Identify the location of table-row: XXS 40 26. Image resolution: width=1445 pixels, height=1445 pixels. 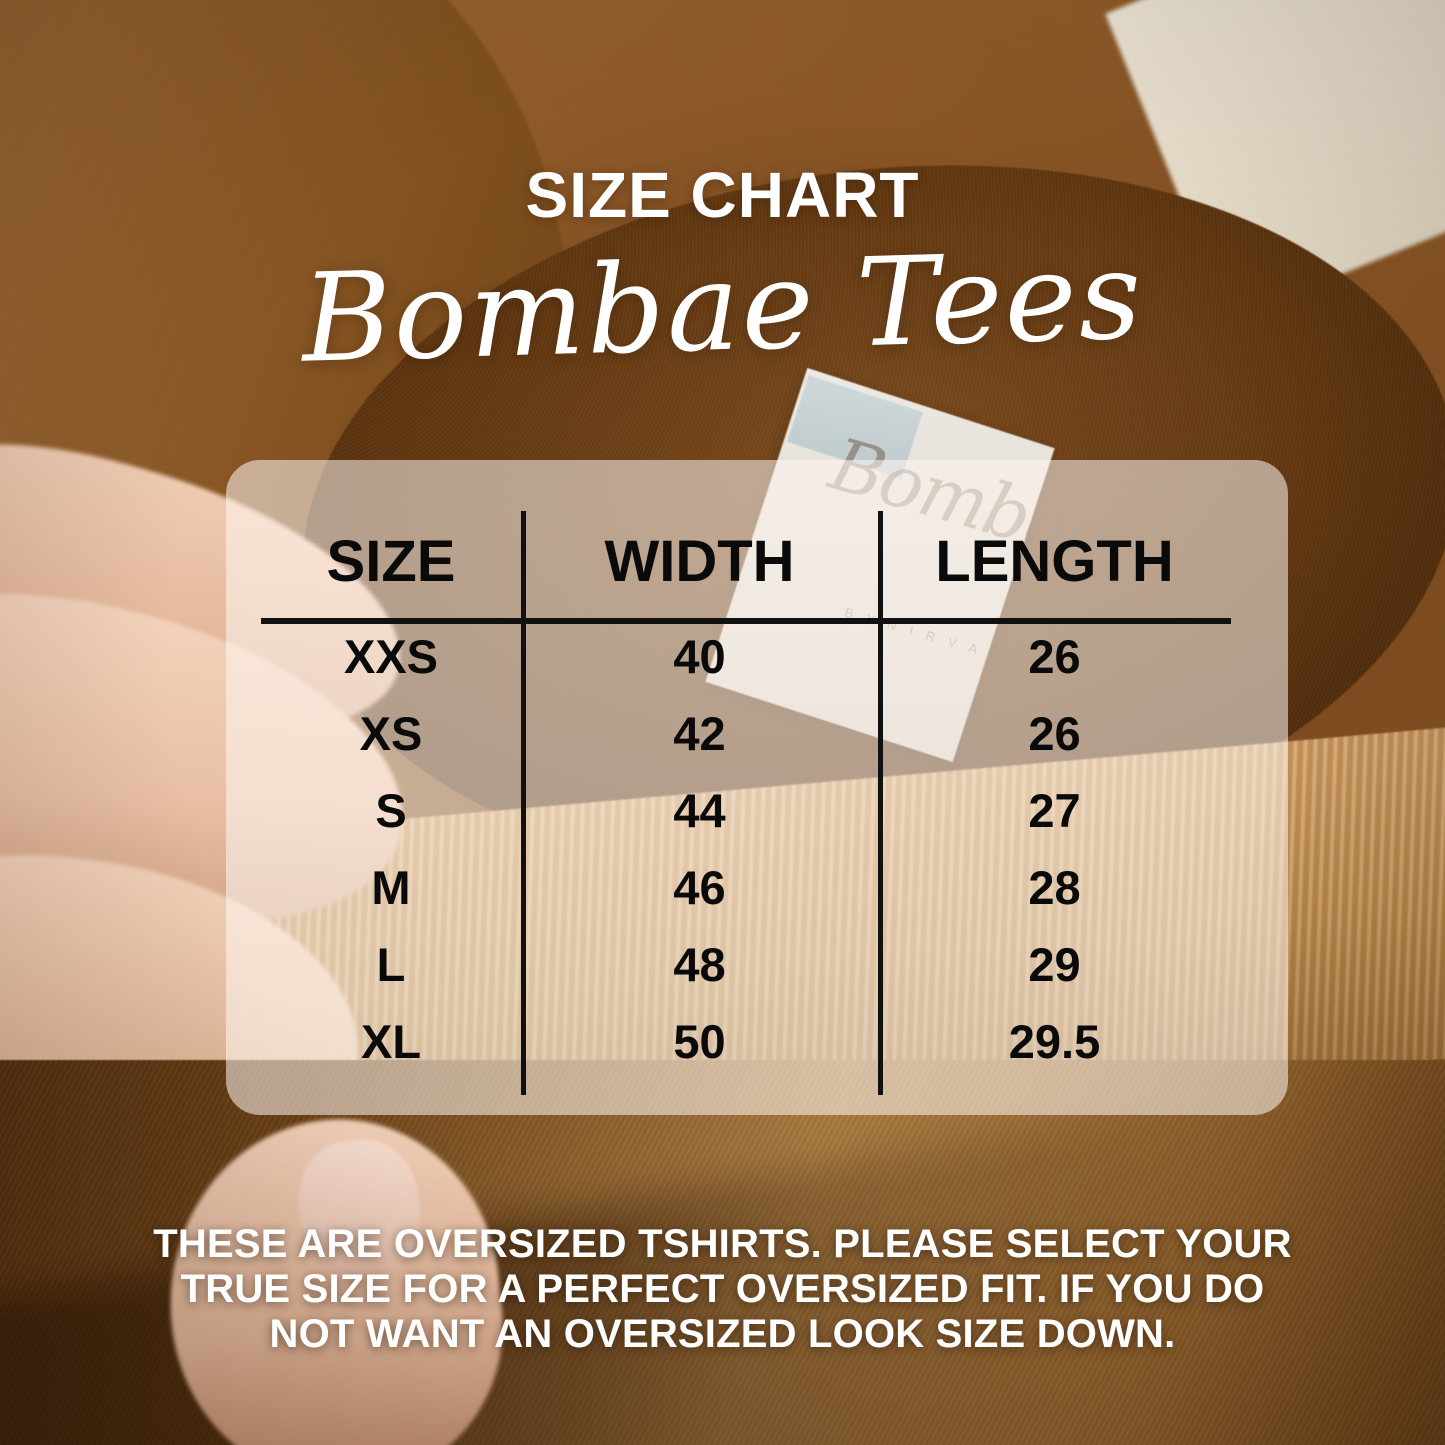
(746, 656).